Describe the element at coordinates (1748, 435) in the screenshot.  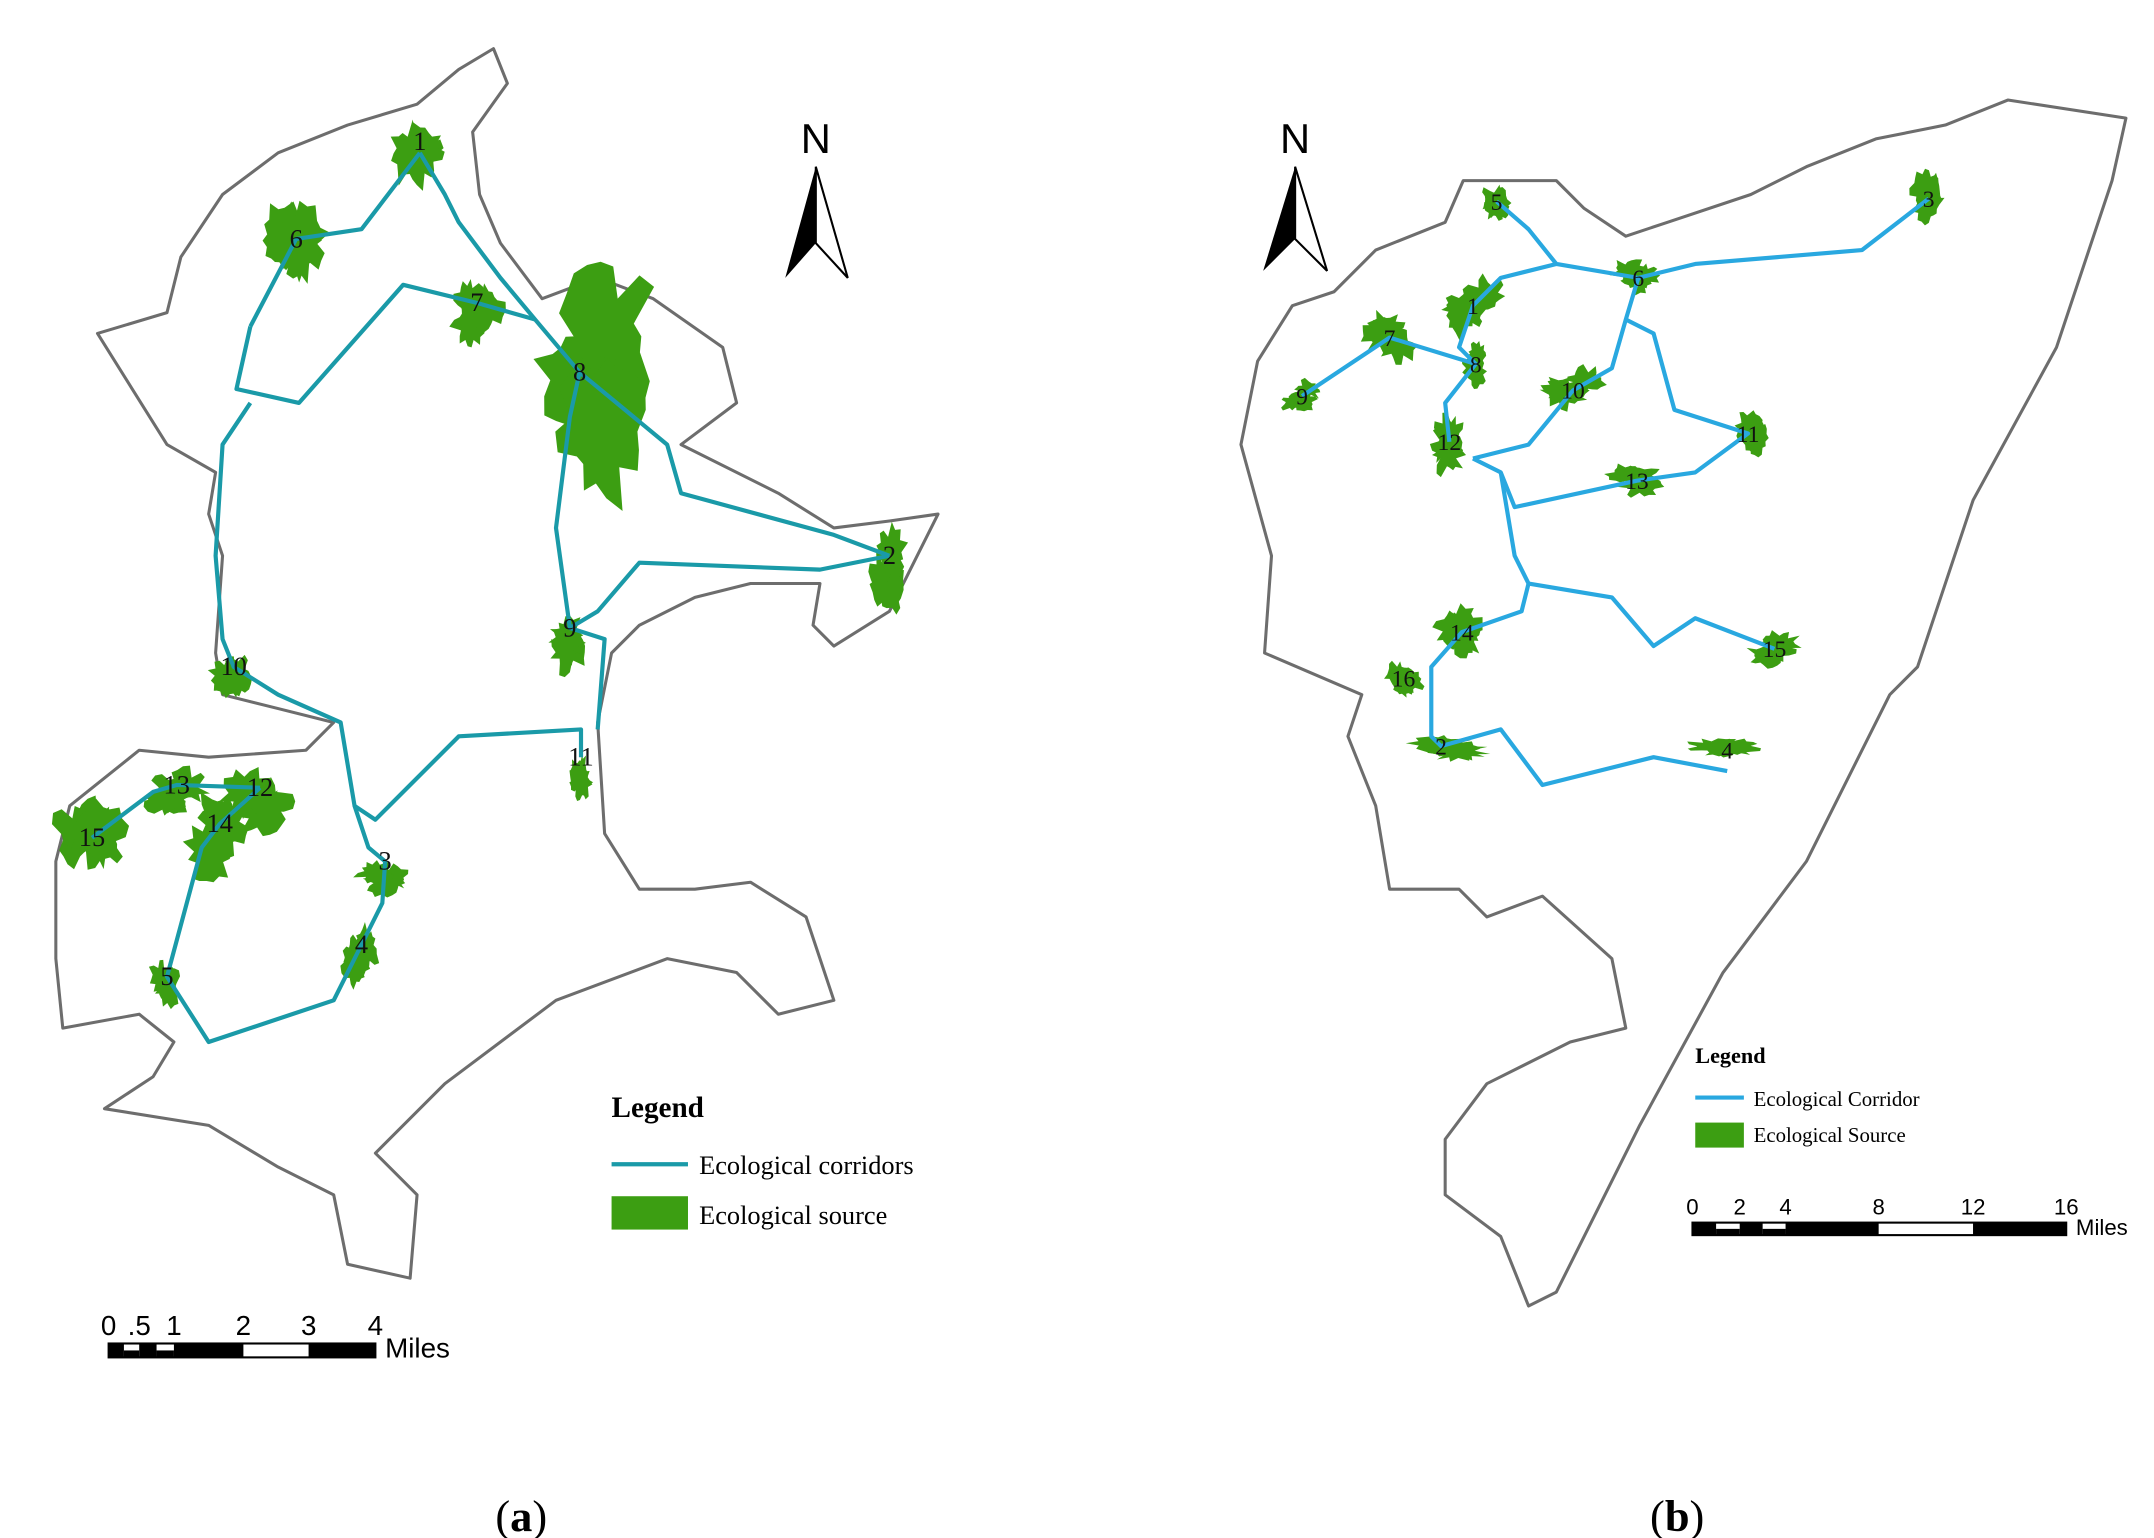
I see `node-label: 11` at that location.